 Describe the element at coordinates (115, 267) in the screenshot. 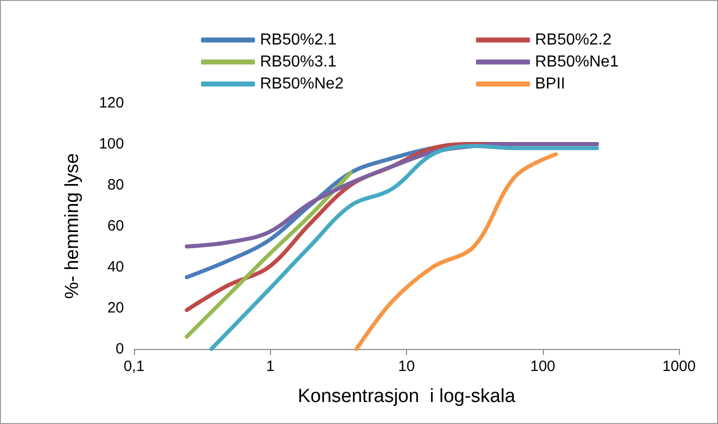

I see `y-tick-label: 40` at that location.